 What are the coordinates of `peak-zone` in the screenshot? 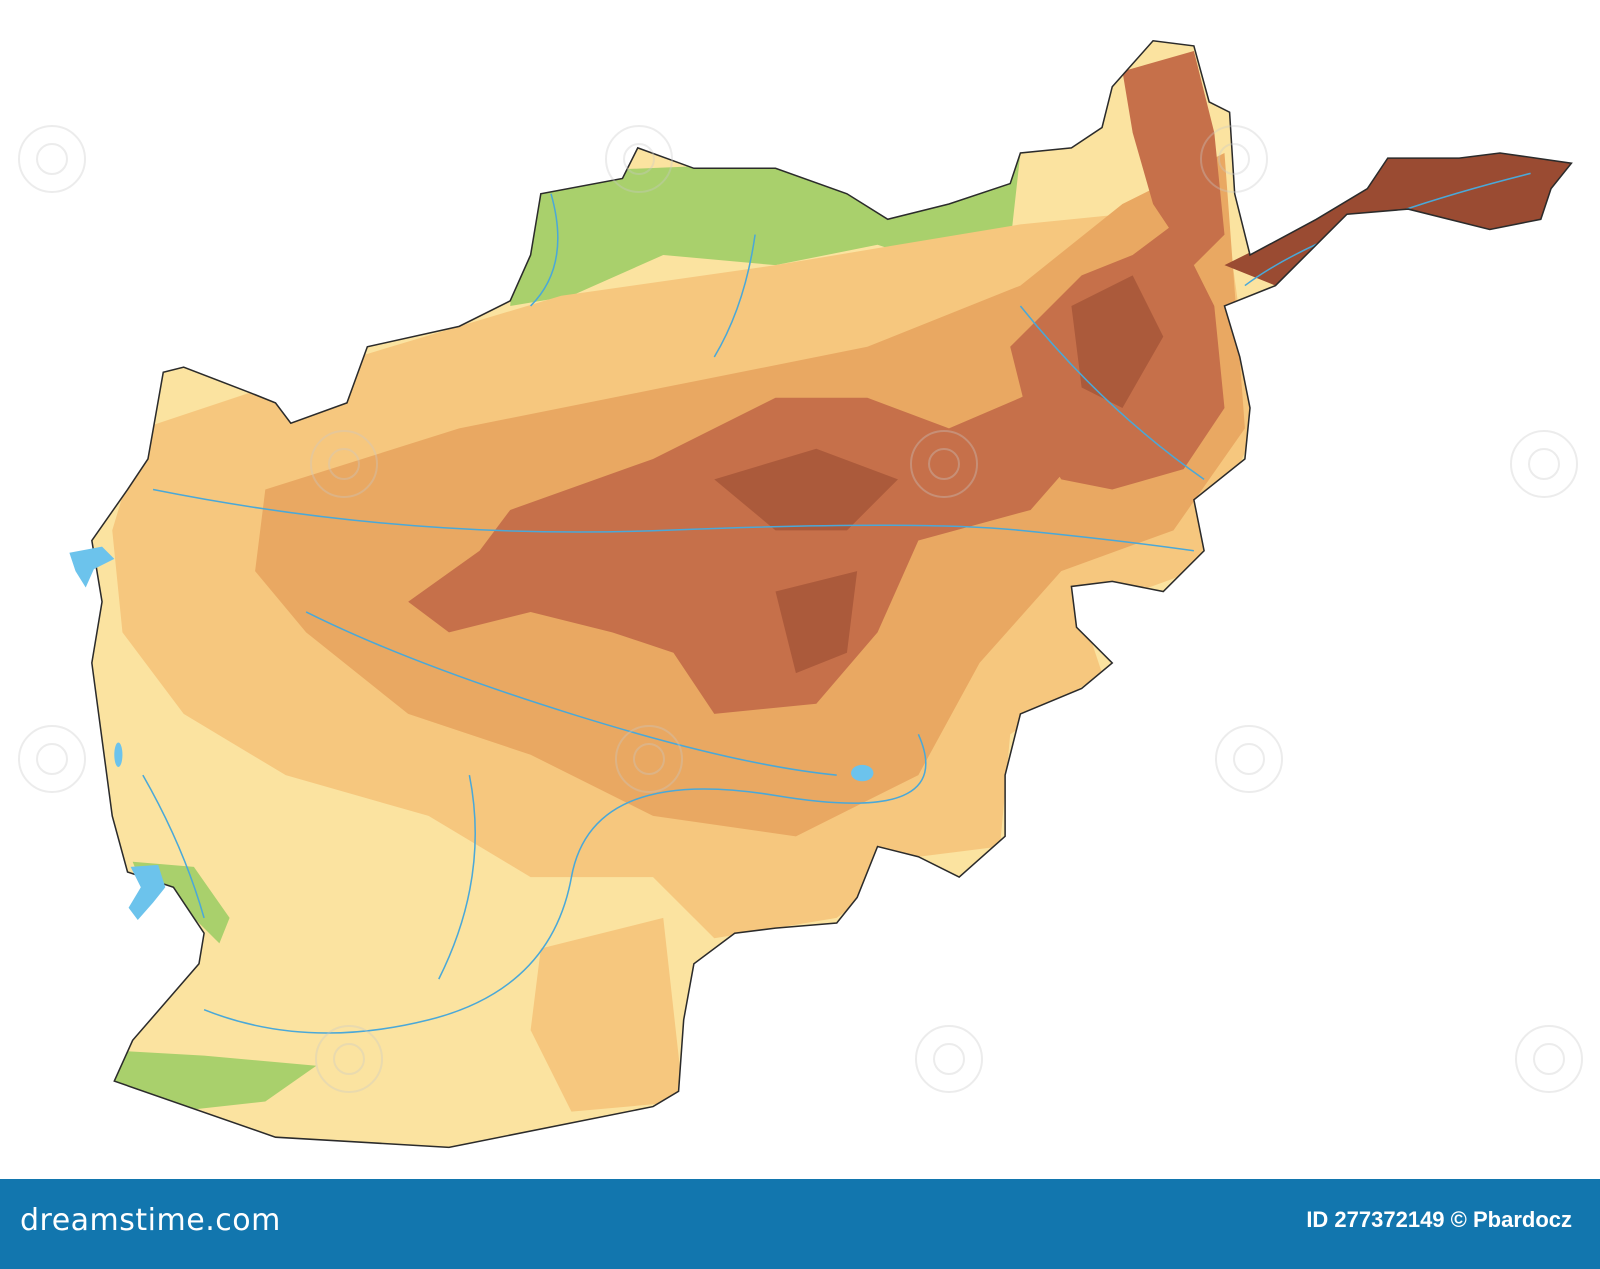 It's located at (939, 474).